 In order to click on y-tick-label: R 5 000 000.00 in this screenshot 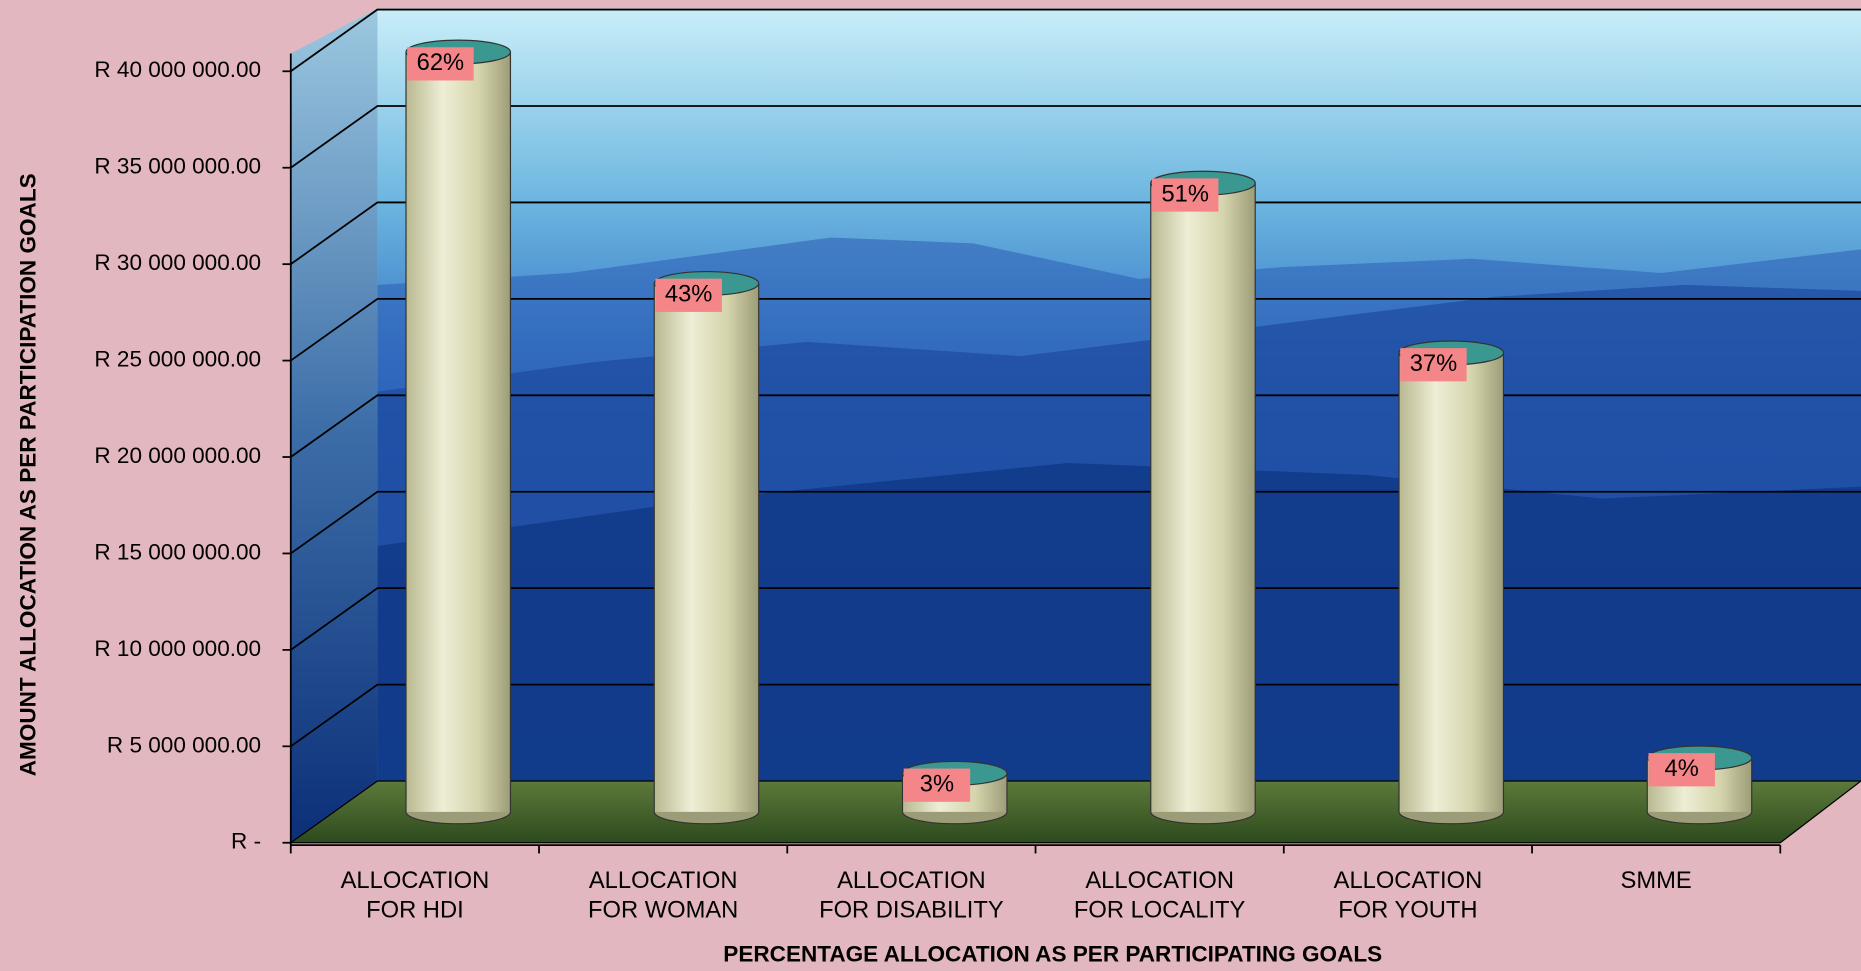, I will do `click(184, 744)`.